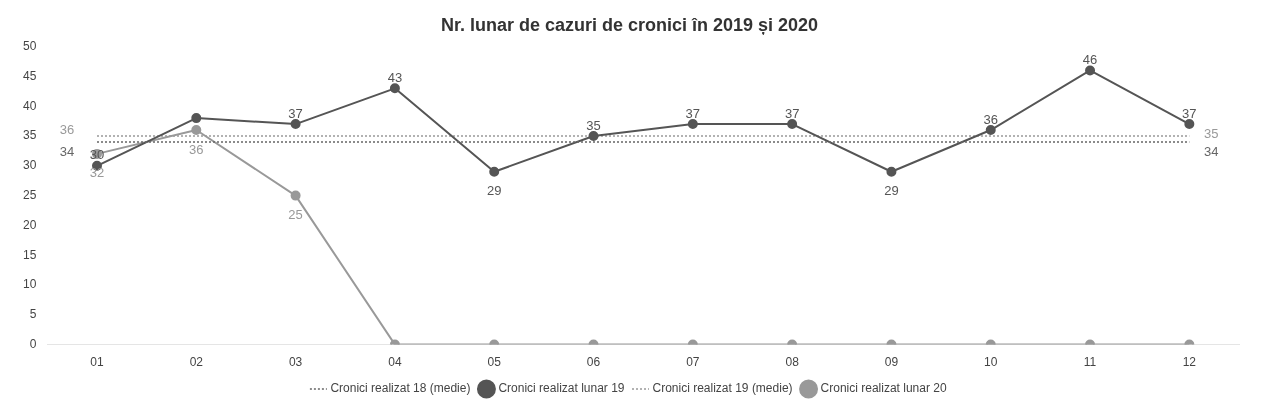  Describe the element at coordinates (1090, 60) in the screenshot. I see `data-label: 46` at that location.